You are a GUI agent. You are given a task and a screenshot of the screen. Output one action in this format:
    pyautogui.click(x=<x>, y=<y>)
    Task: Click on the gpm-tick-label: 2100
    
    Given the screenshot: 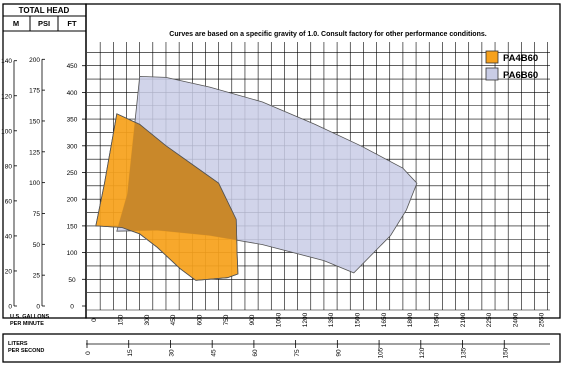 What is the action you would take?
    pyautogui.click(x=463, y=319)
    